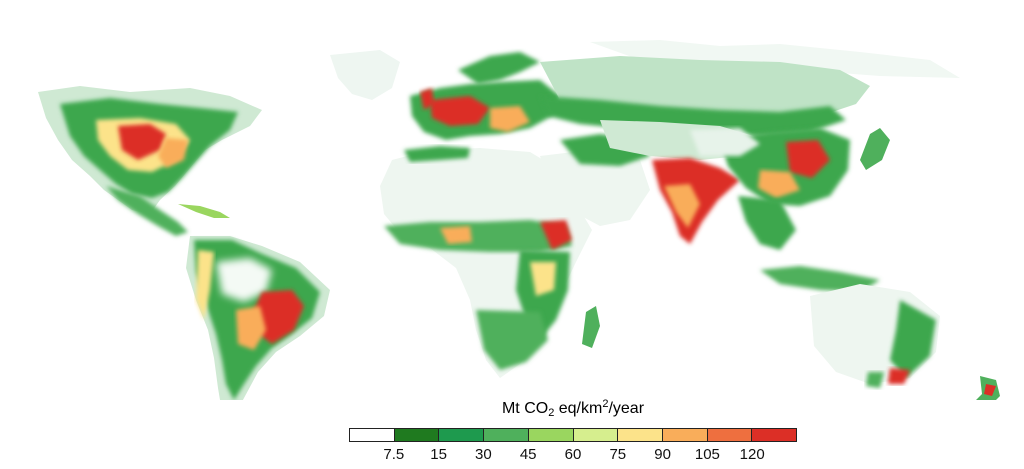 The width and height of the screenshot is (1024, 469). Describe the element at coordinates (820, 279) in the screenshot. I see `indonesia-landmass` at that location.